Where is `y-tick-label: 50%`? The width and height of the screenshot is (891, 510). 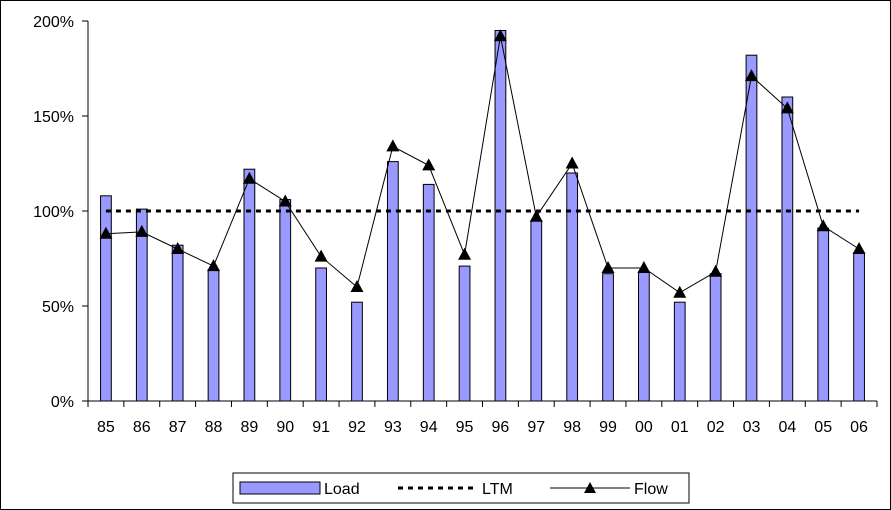 y-tick-label: 50% is located at coordinates (58, 307).